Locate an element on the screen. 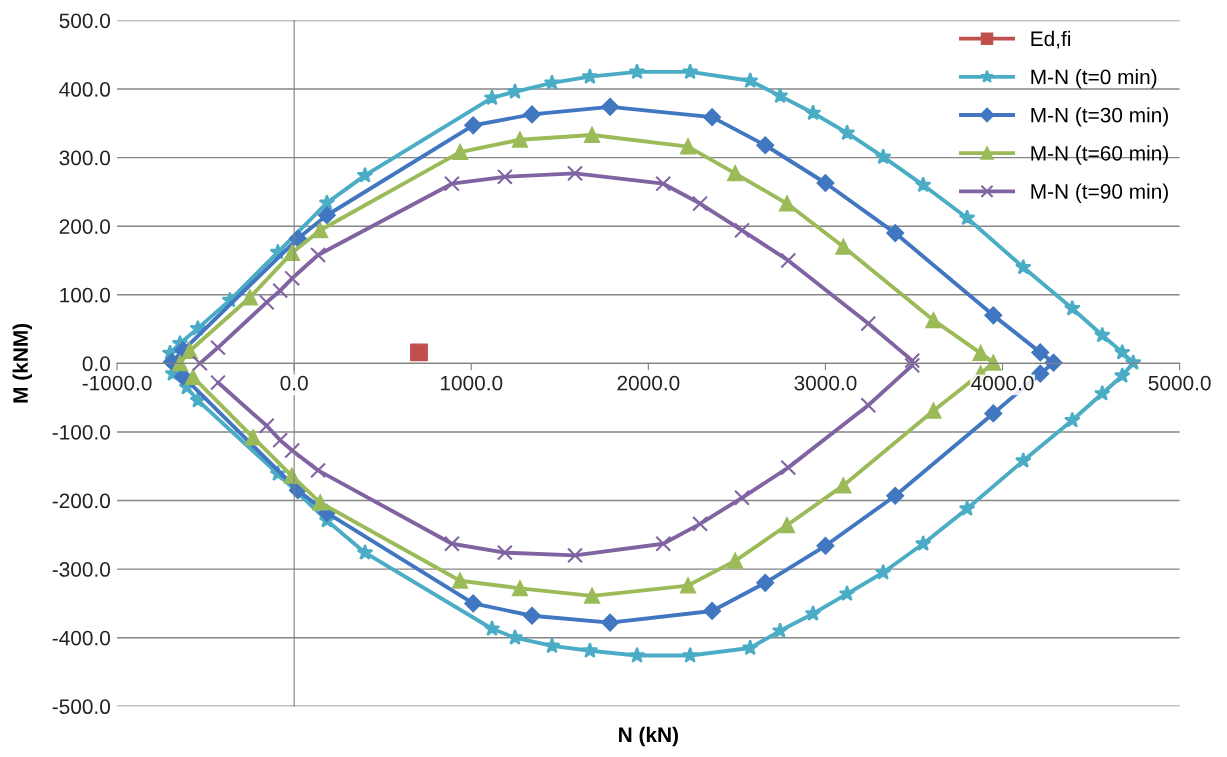  y-tick-label: 200.0 is located at coordinates (85, 226).